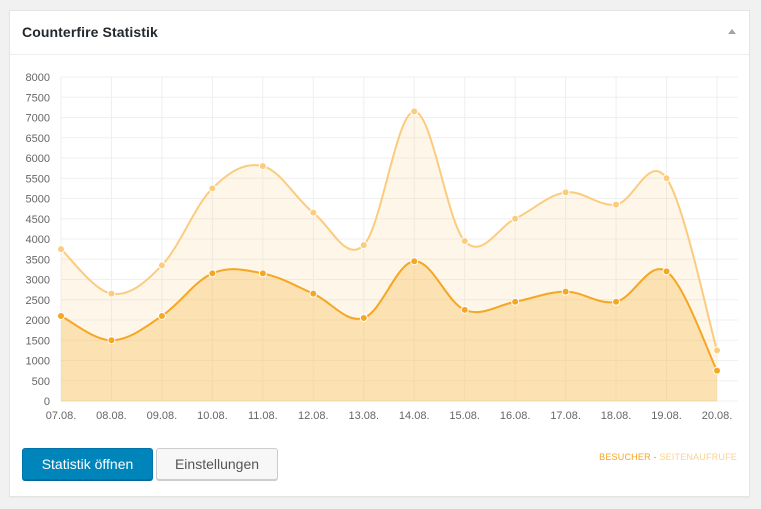 The image size is (761, 509). I want to click on y-tick-label: 500, so click(41, 382).